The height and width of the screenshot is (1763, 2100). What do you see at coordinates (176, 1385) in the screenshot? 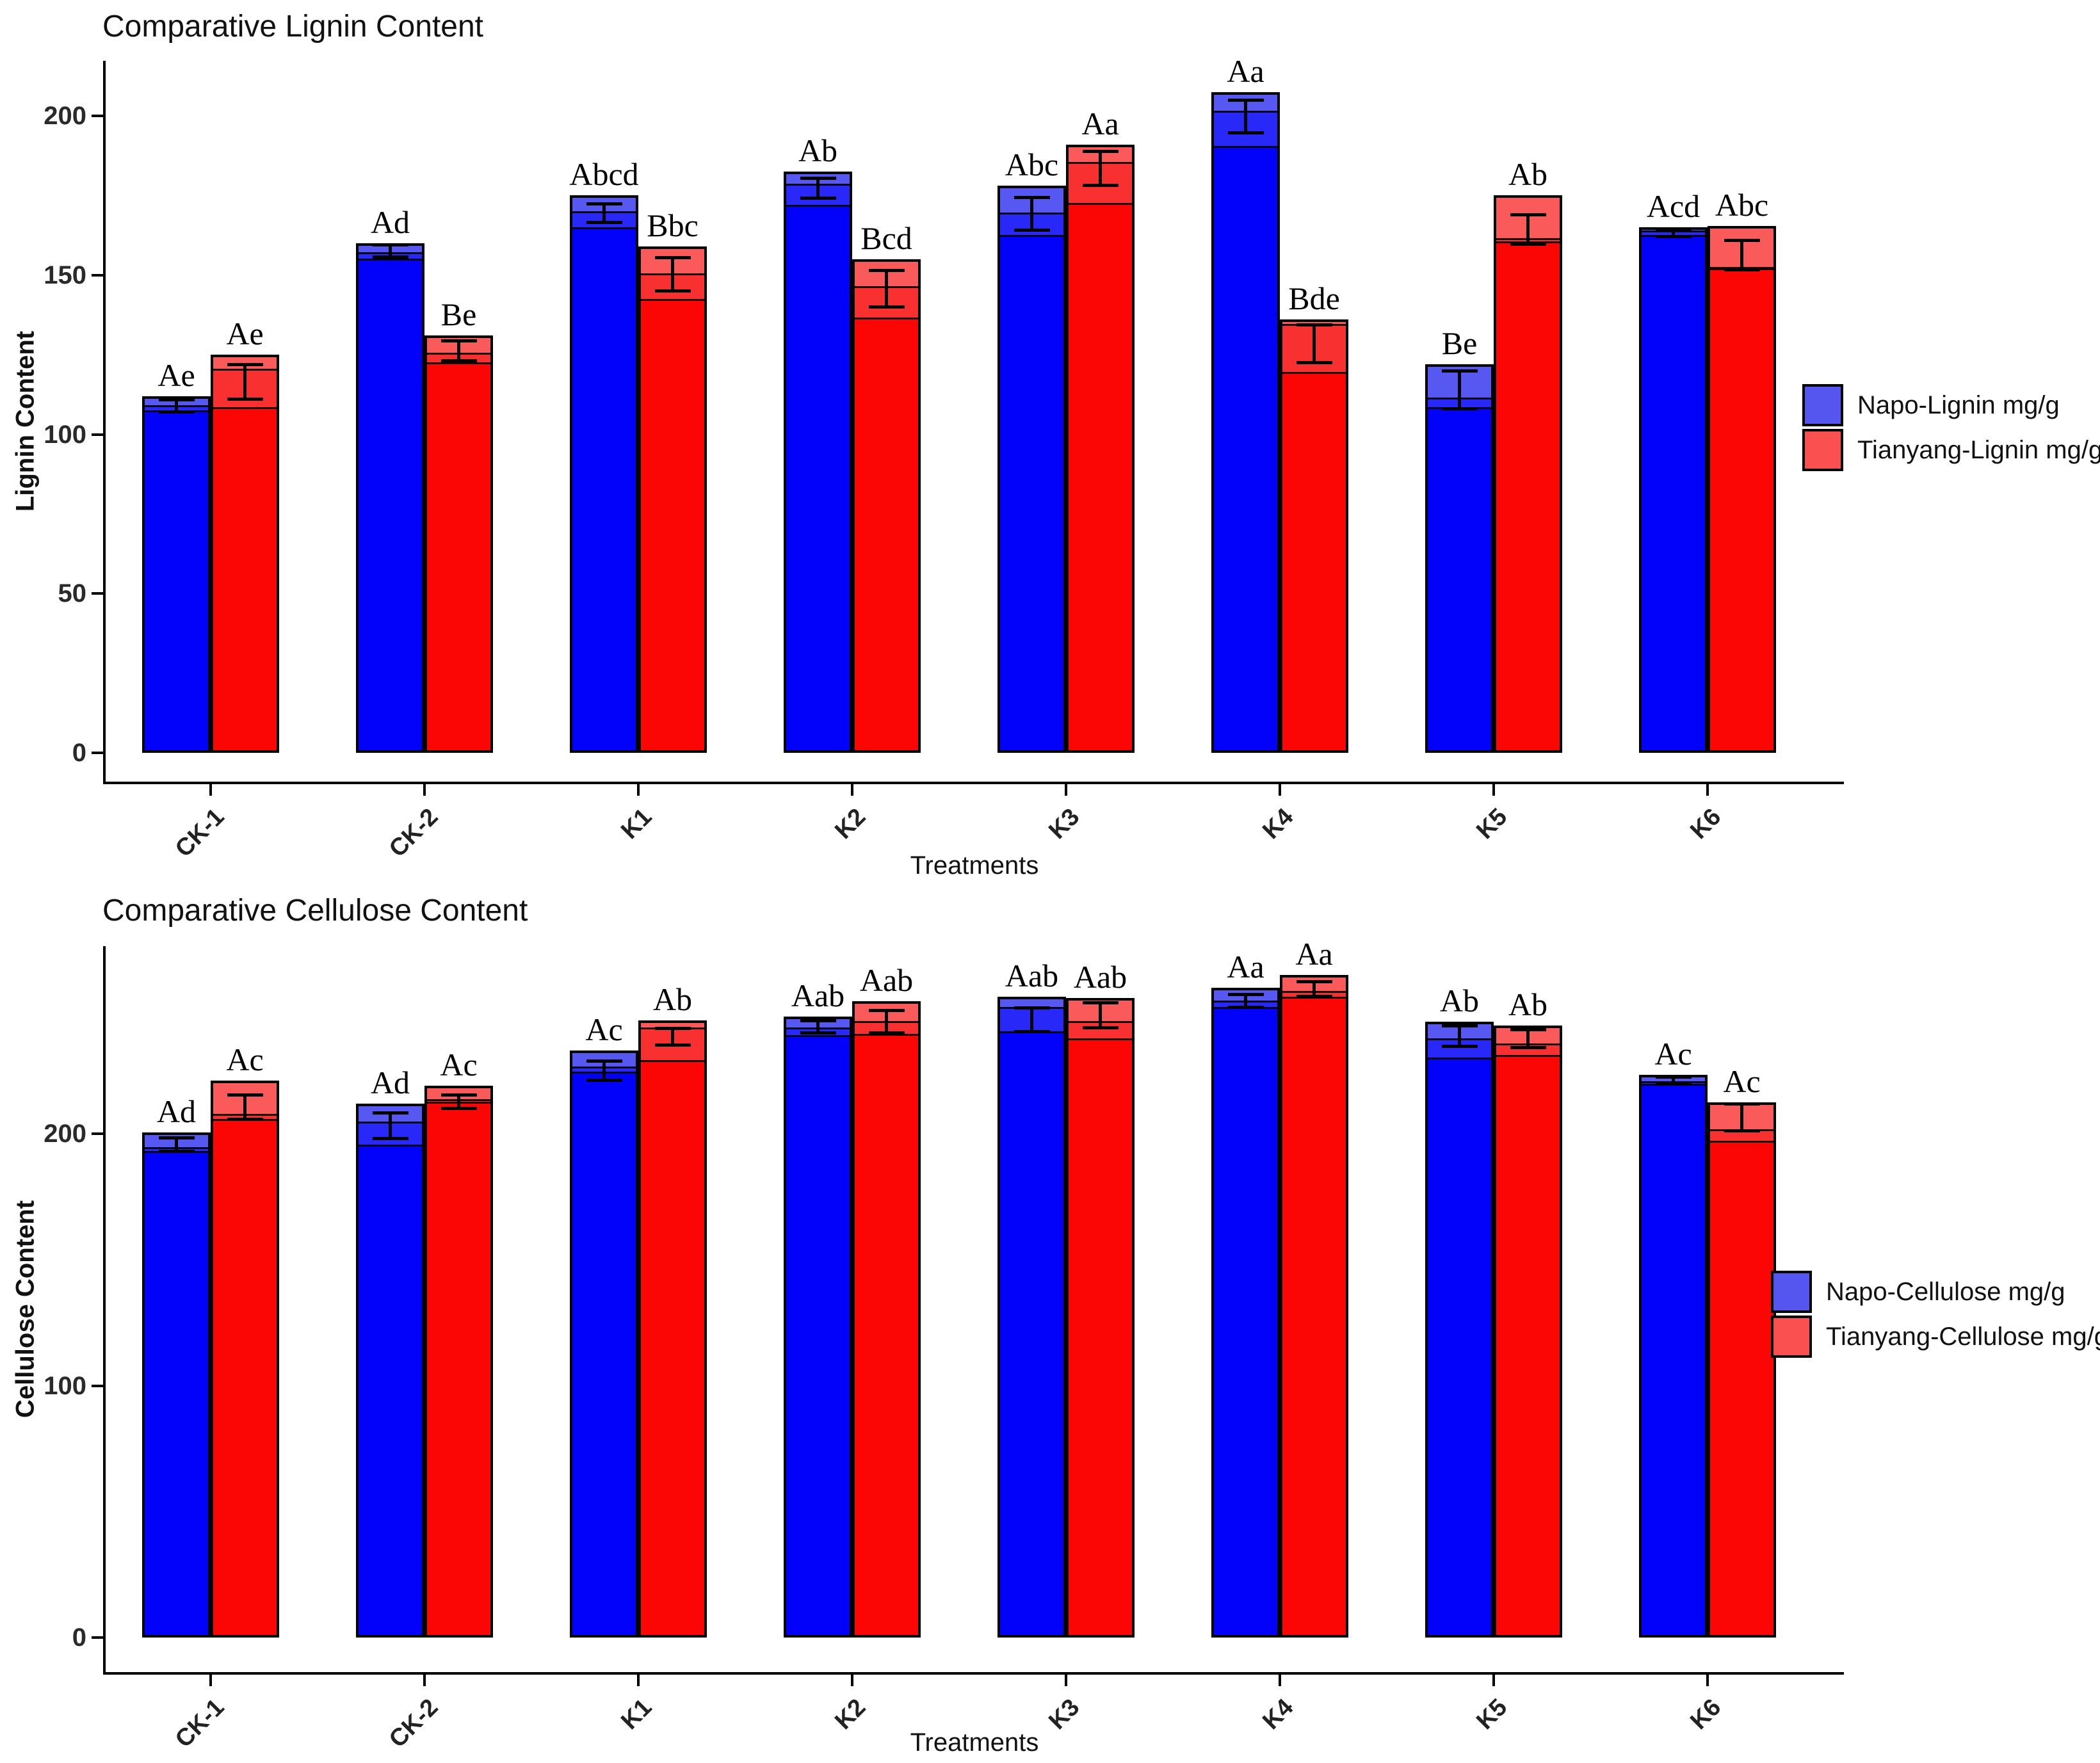
I see `bar-CK-1-napo` at bounding box center [176, 1385].